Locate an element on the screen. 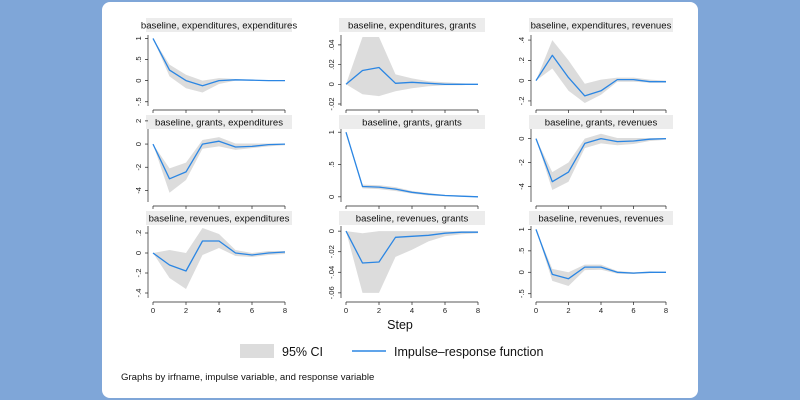 This screenshot has height=400, width=800. panel-title: baseline, revenues, expenditures is located at coordinates (219, 219).